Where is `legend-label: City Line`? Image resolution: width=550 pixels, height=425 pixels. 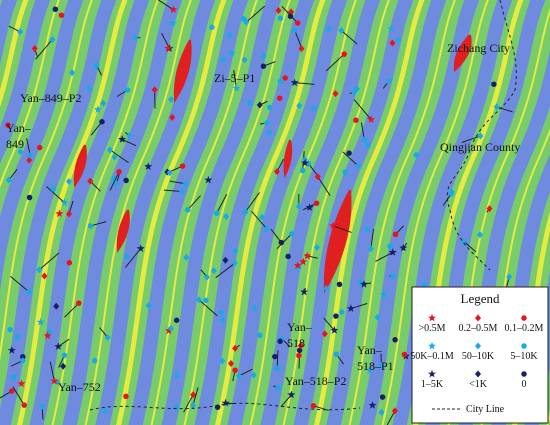 legend-label: City Line is located at coordinates (485, 409).